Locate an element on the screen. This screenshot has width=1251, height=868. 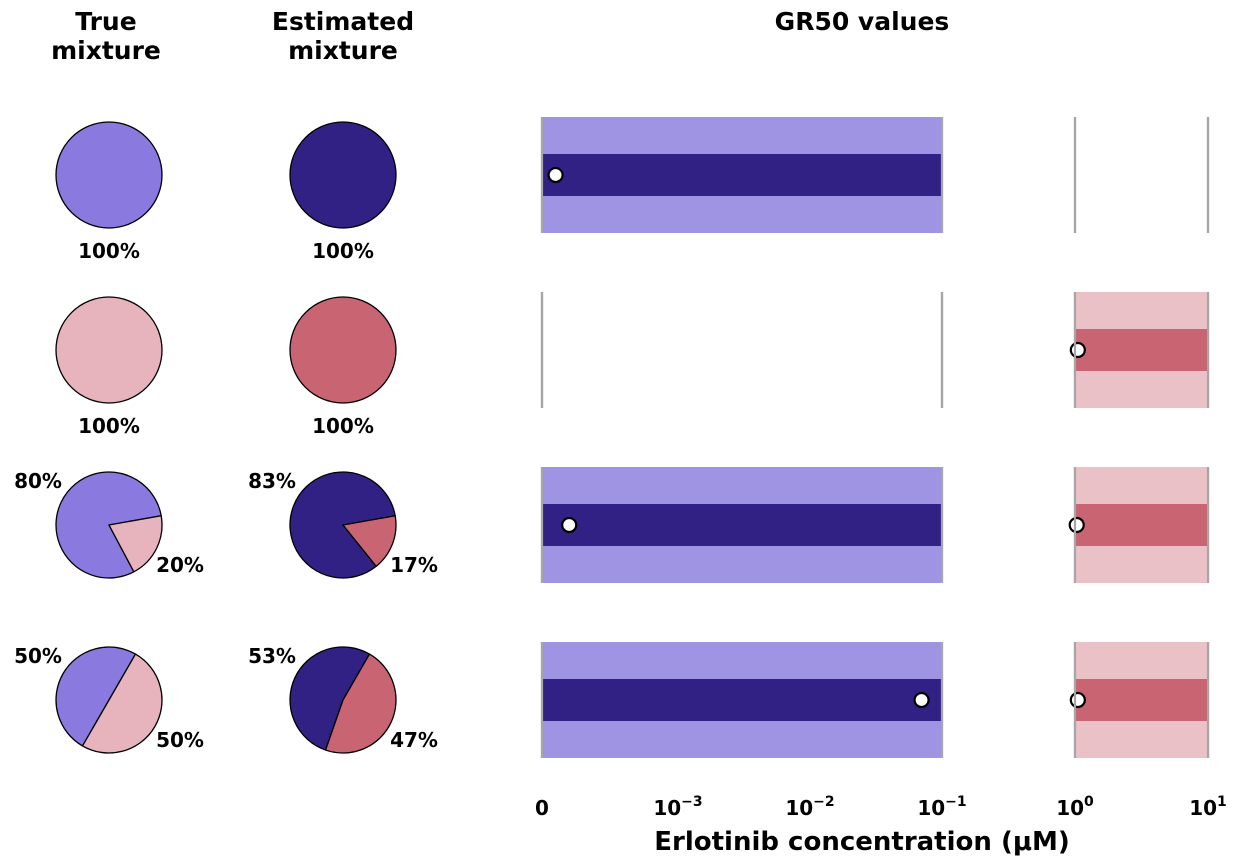
row2-estimated-pie-slice-cls2 is located at coordinates (343, 350).